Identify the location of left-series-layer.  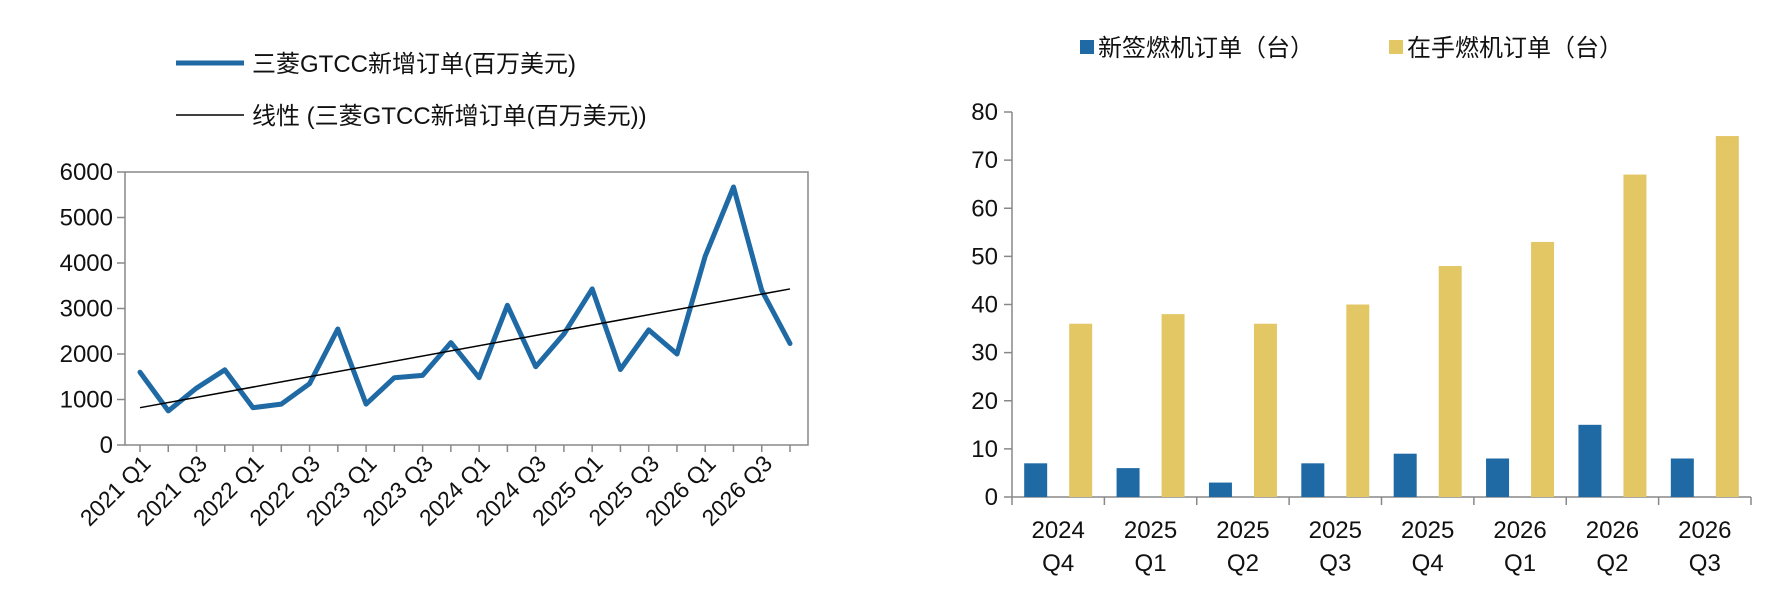
(465, 299).